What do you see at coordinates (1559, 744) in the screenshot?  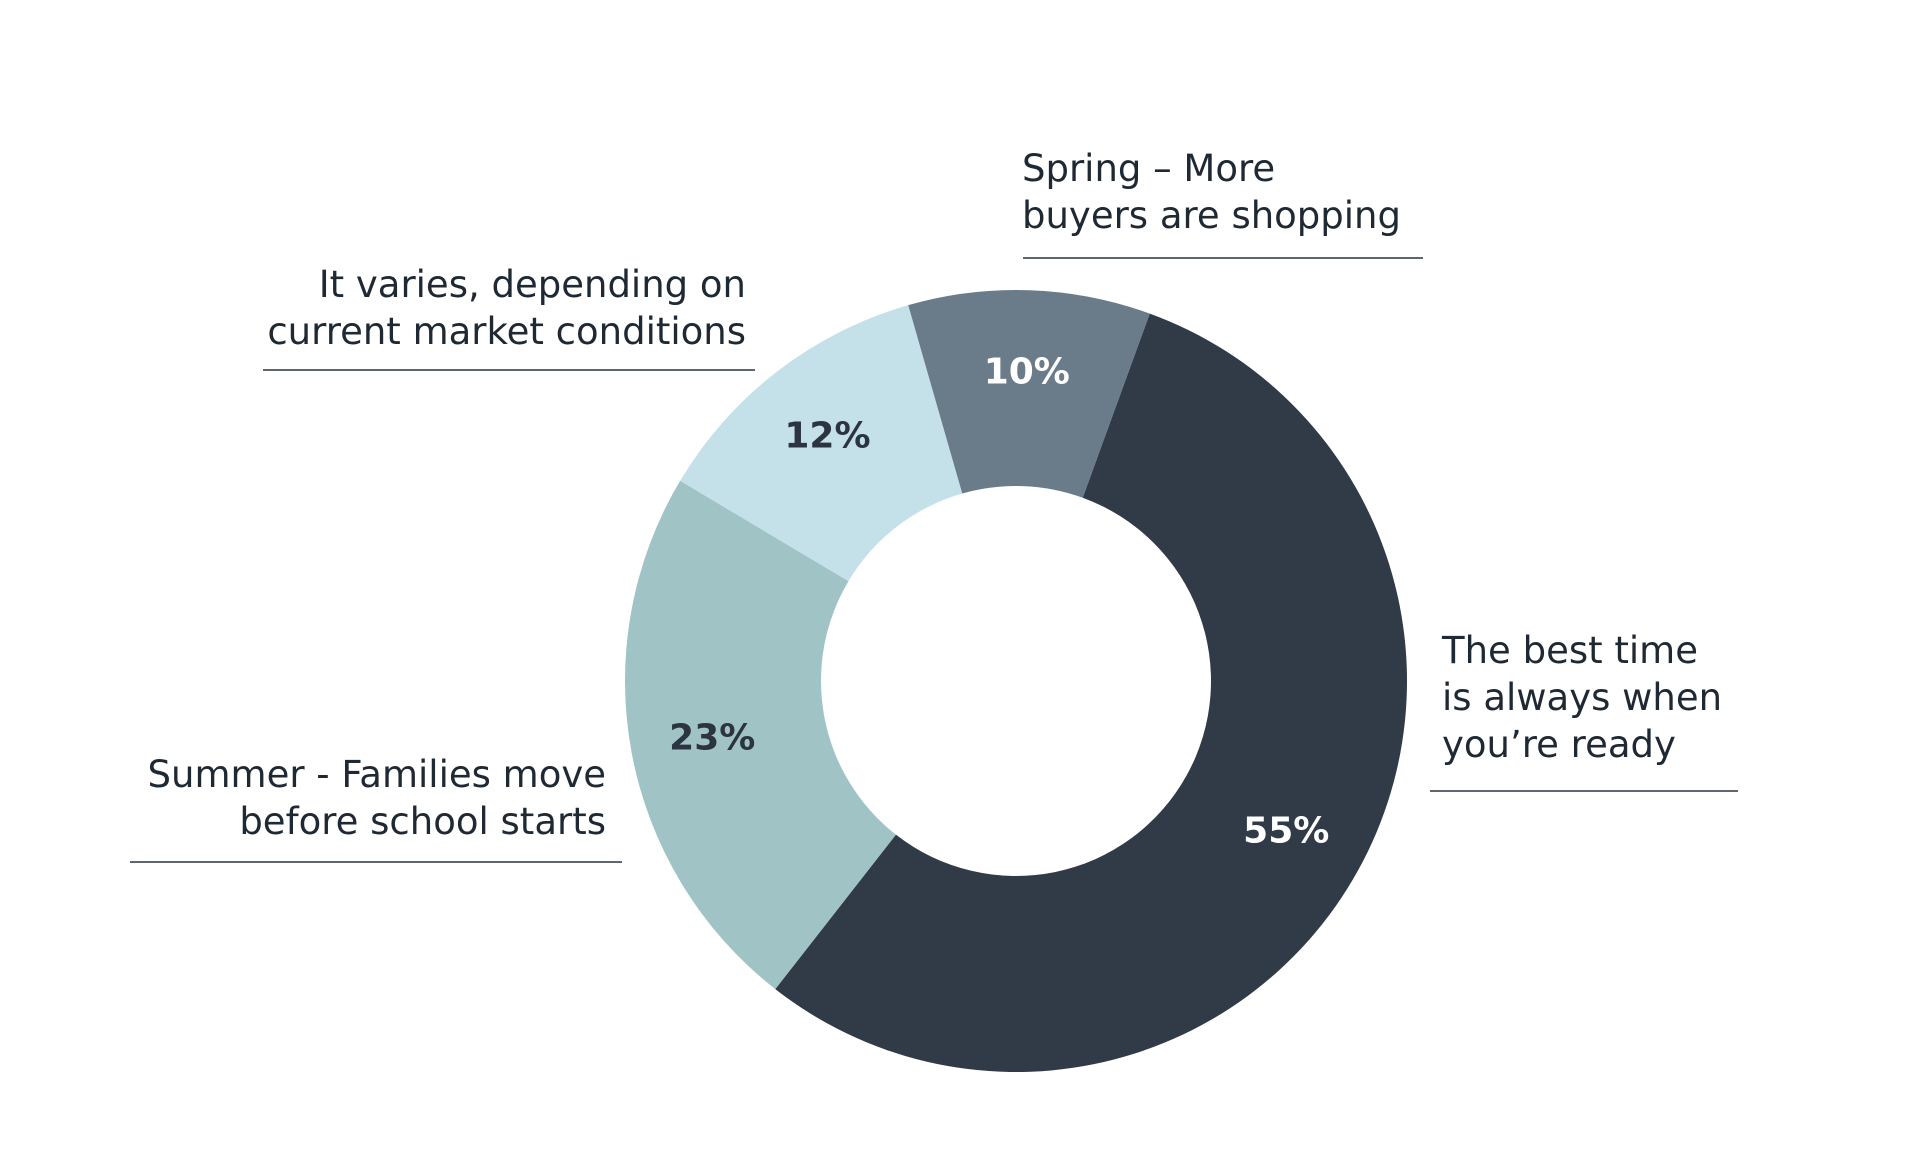 I see `callout-best-time-line-3: you’re ready` at bounding box center [1559, 744].